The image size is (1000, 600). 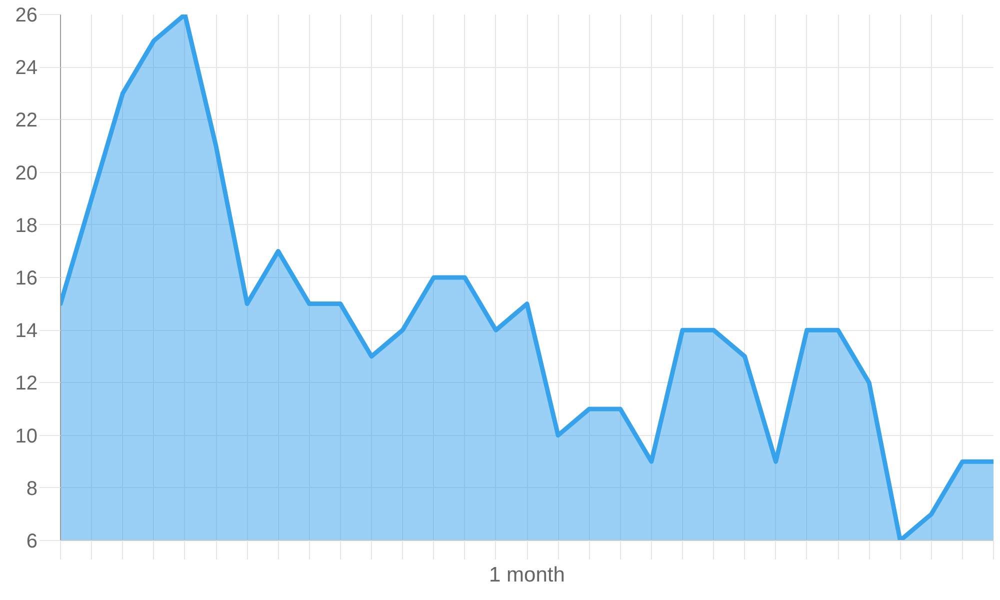 I want to click on y-tick-label: 24, so click(x=26, y=68).